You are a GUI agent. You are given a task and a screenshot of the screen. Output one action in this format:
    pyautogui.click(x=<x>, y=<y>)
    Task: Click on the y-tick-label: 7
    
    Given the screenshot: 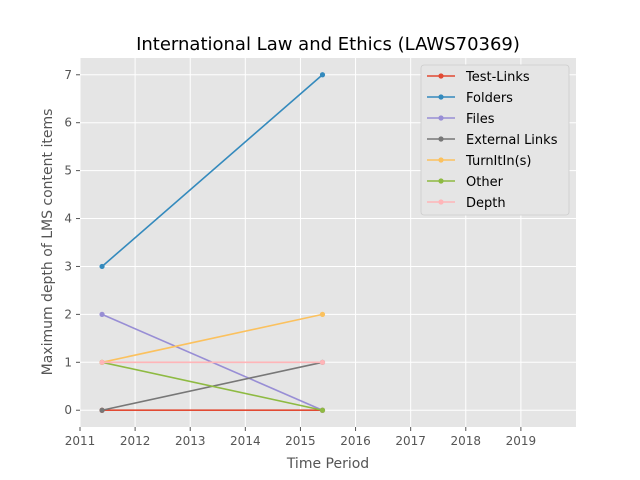 What is the action you would take?
    pyautogui.click(x=68, y=75)
    